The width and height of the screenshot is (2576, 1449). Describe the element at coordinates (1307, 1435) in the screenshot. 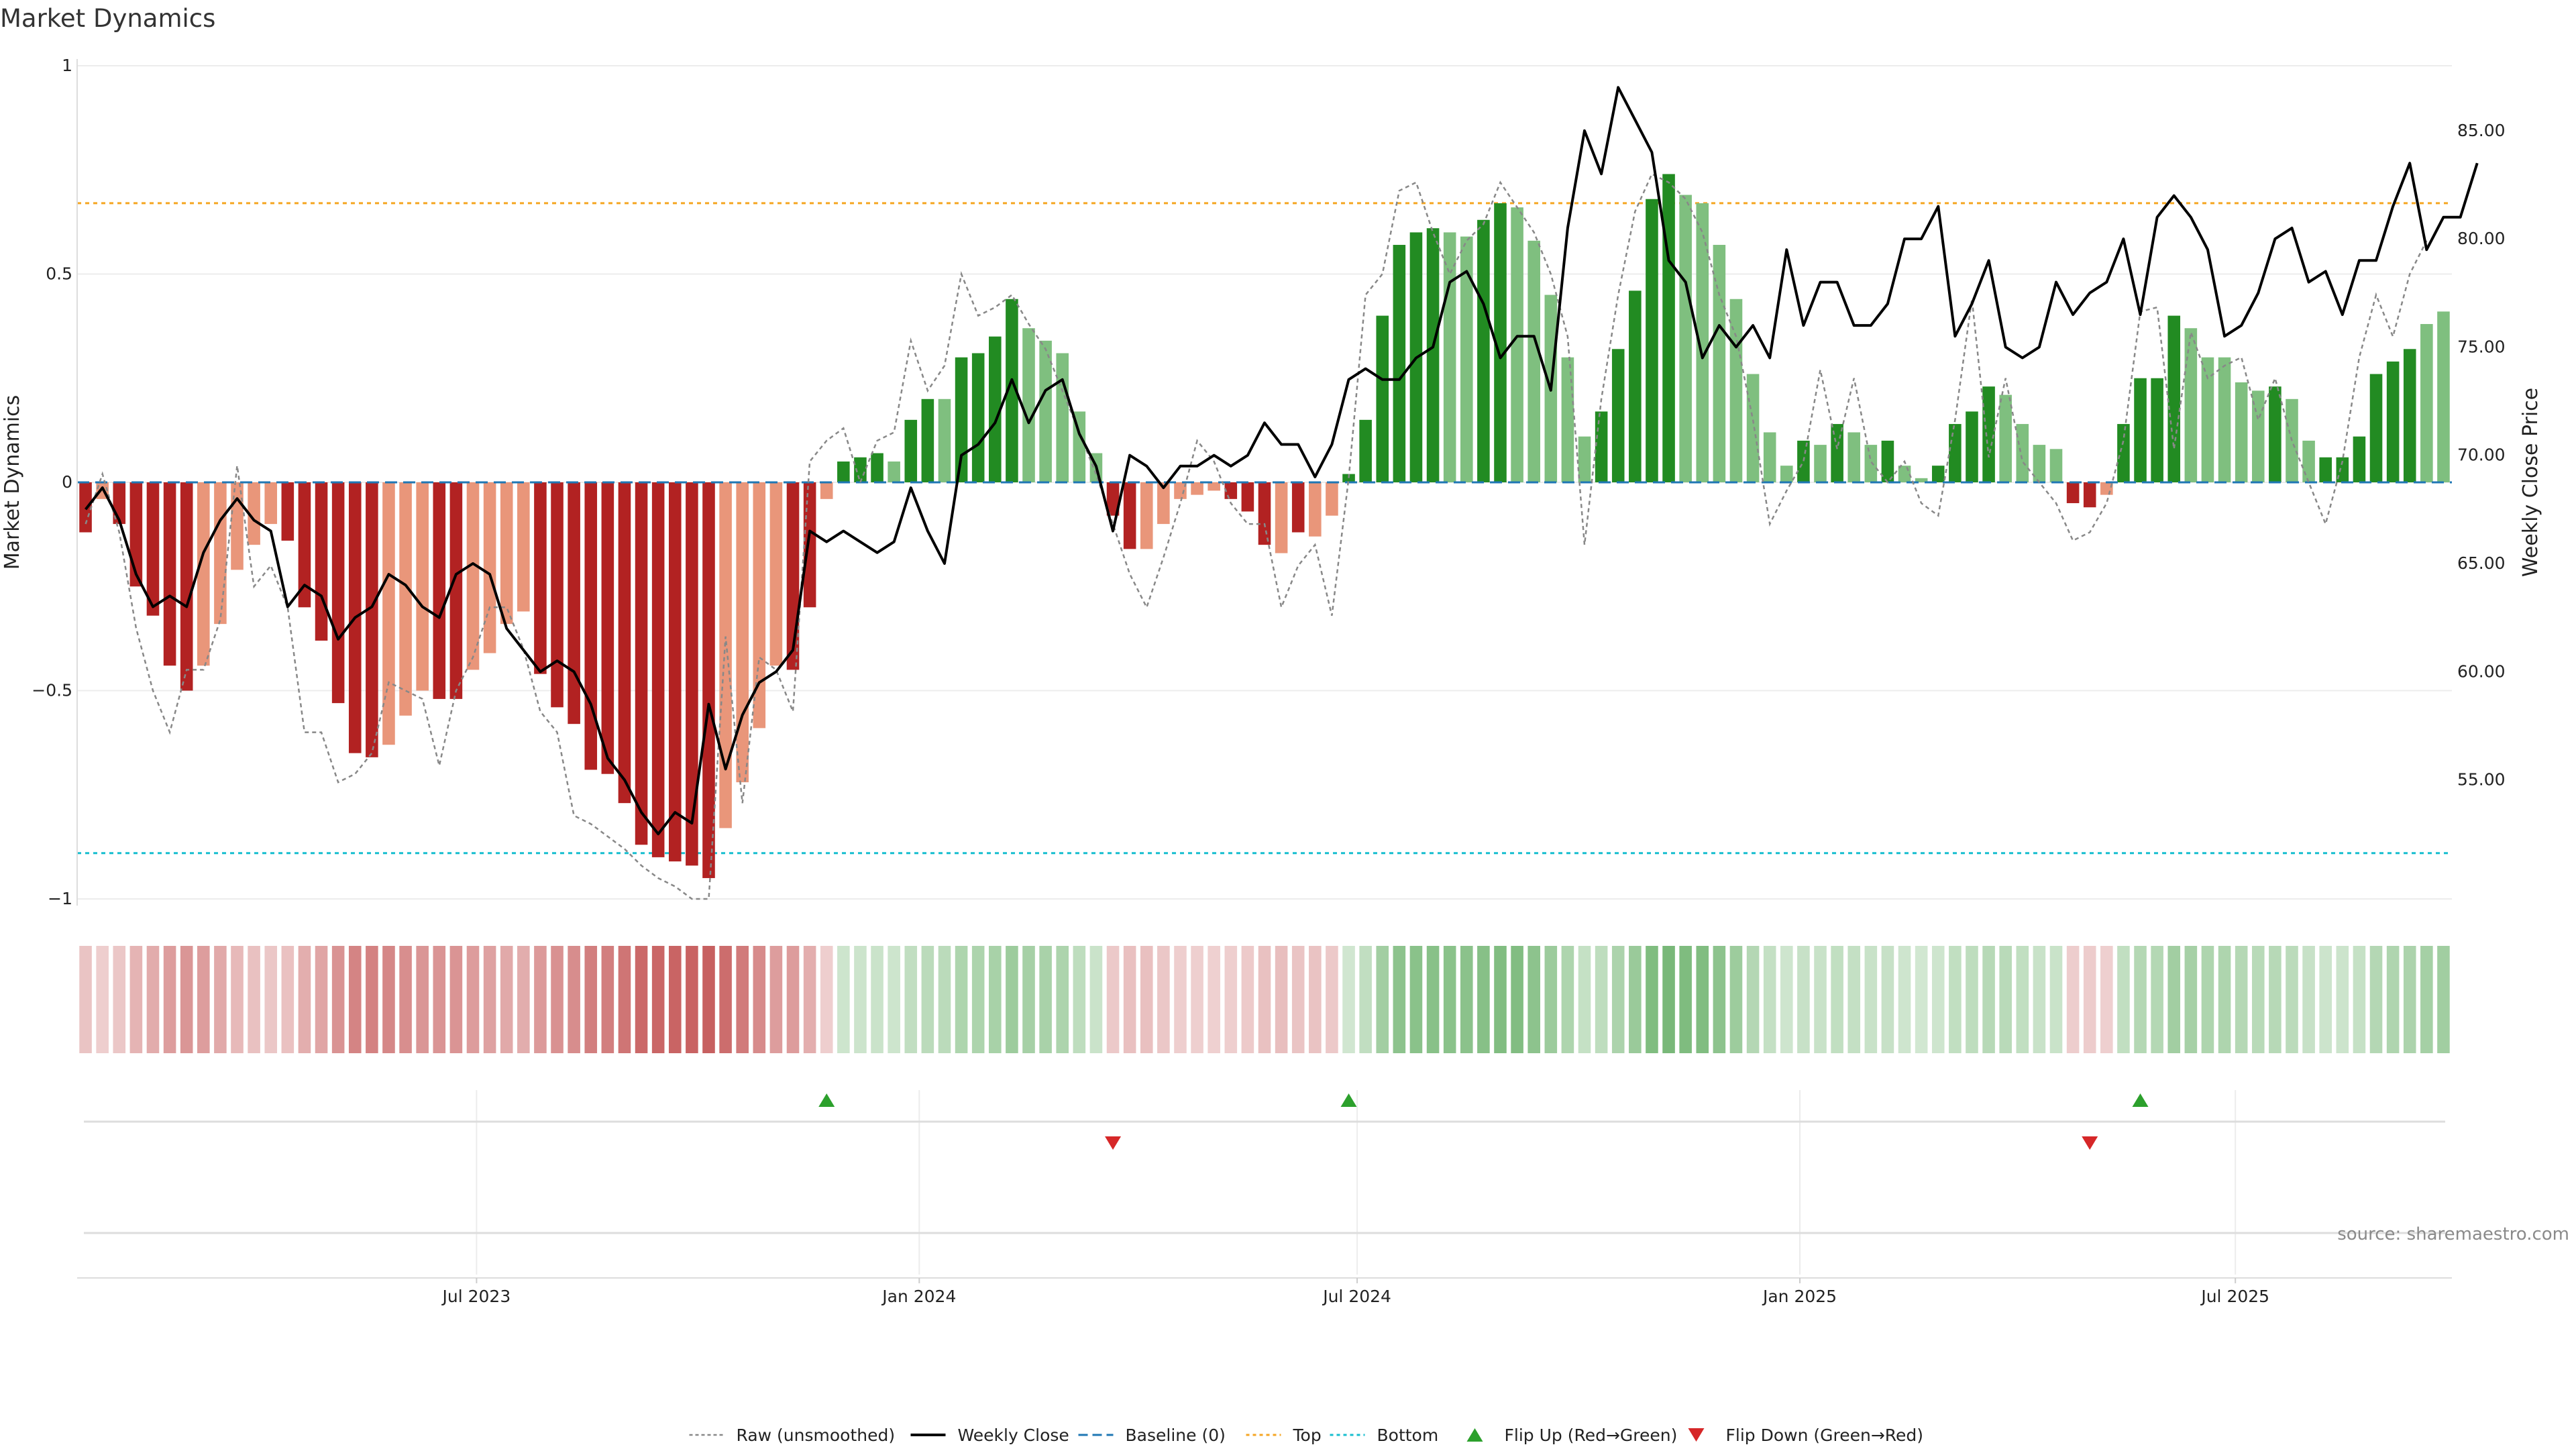

I see `legend-label: Top` at that location.